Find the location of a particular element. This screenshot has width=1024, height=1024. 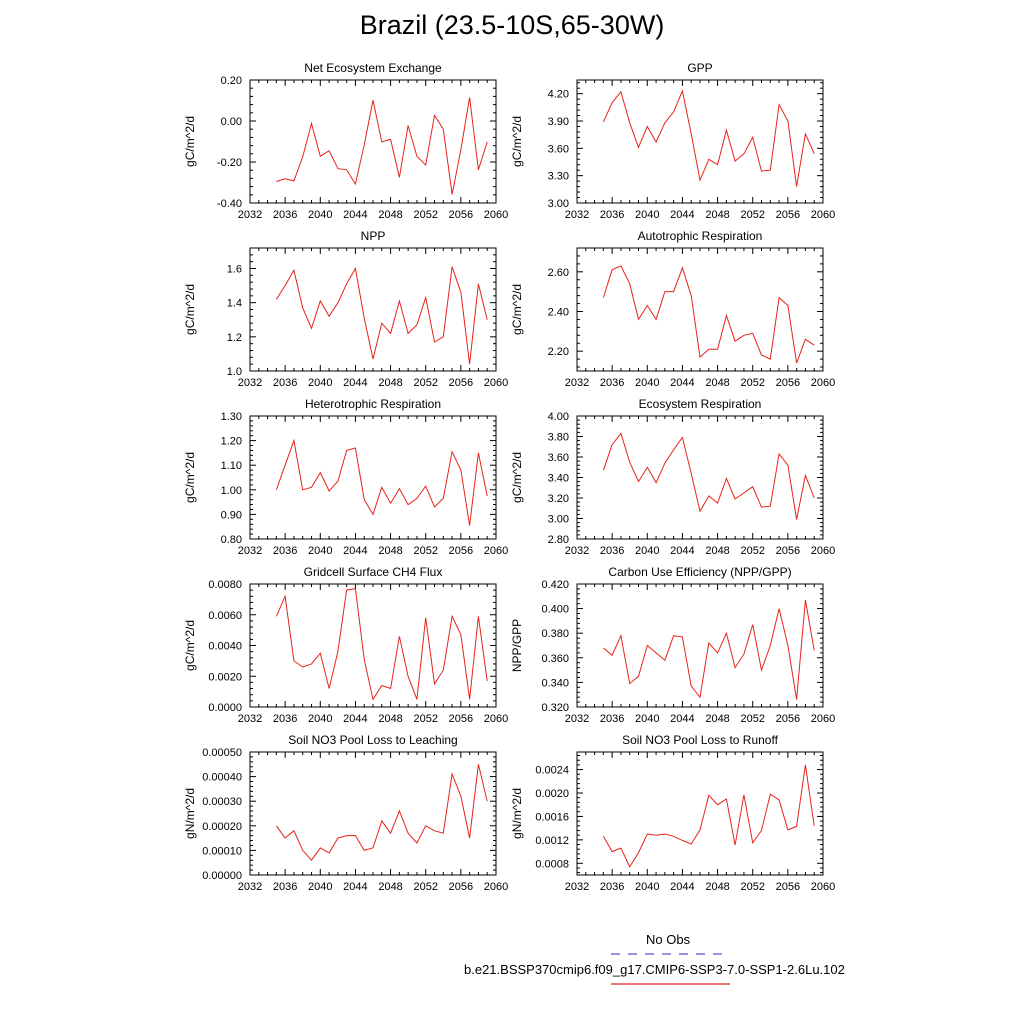

y-tick-label: 4.00 is located at coordinates (558, 417).